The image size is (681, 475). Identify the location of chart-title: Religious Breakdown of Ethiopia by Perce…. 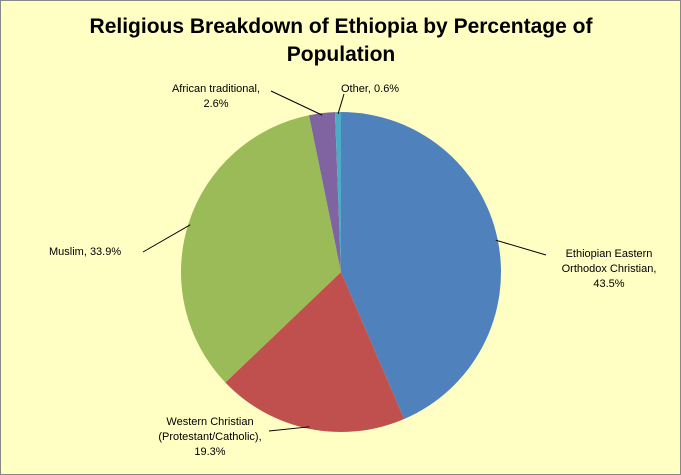
(341, 40).